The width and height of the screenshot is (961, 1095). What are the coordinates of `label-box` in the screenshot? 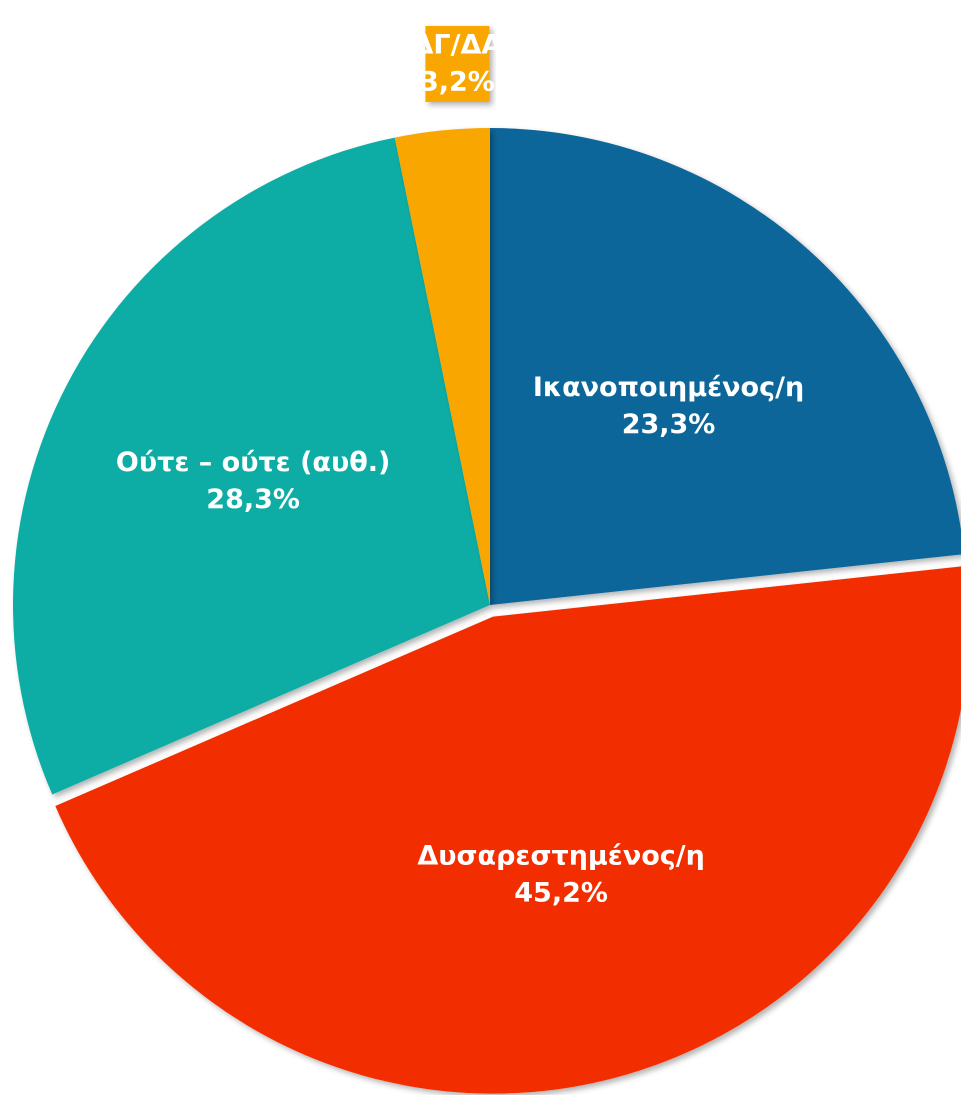 It's located at (457, 63).